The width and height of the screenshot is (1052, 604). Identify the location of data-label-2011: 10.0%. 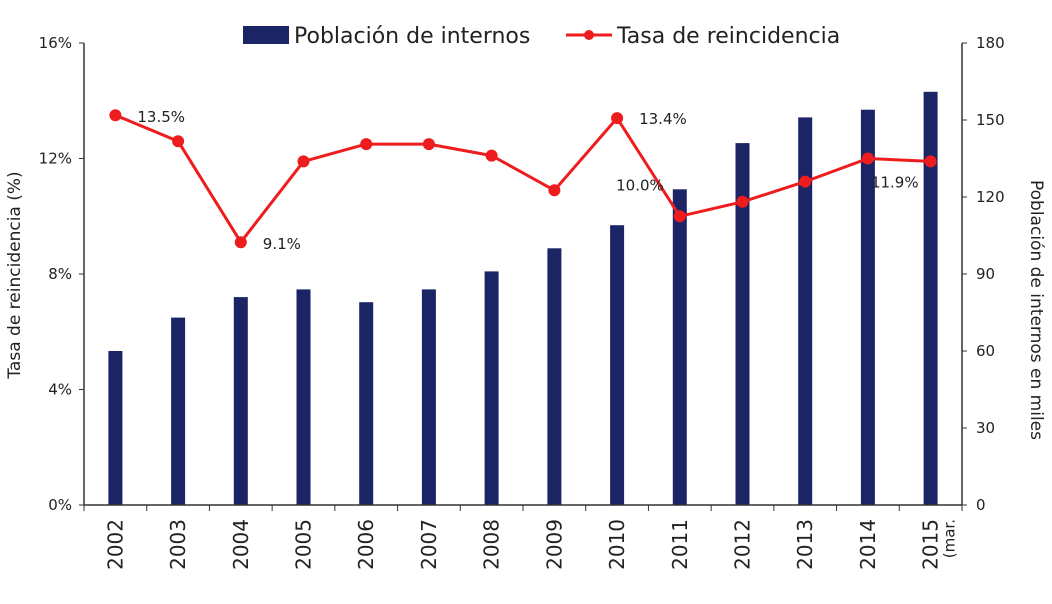
(640, 185).